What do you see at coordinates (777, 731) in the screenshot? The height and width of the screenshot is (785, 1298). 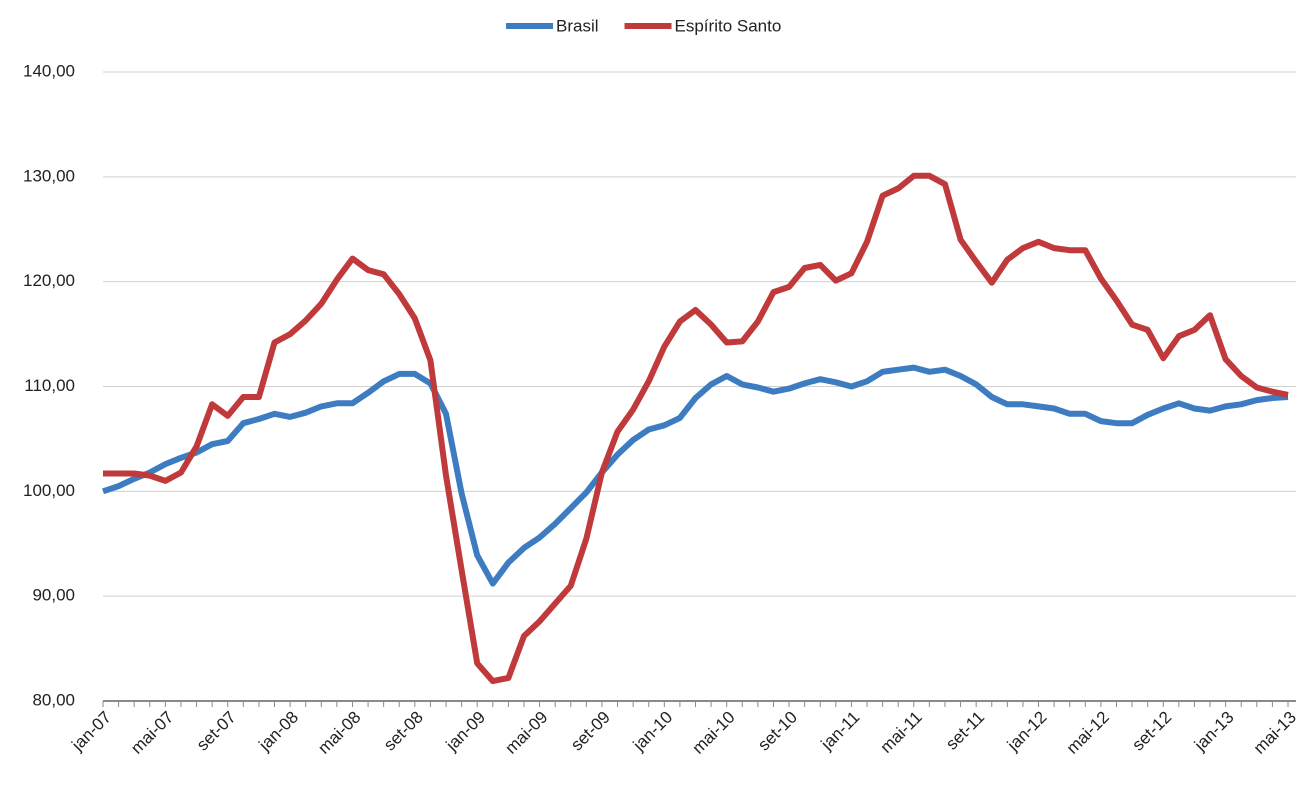 I see `x-tick-label: set-10` at bounding box center [777, 731].